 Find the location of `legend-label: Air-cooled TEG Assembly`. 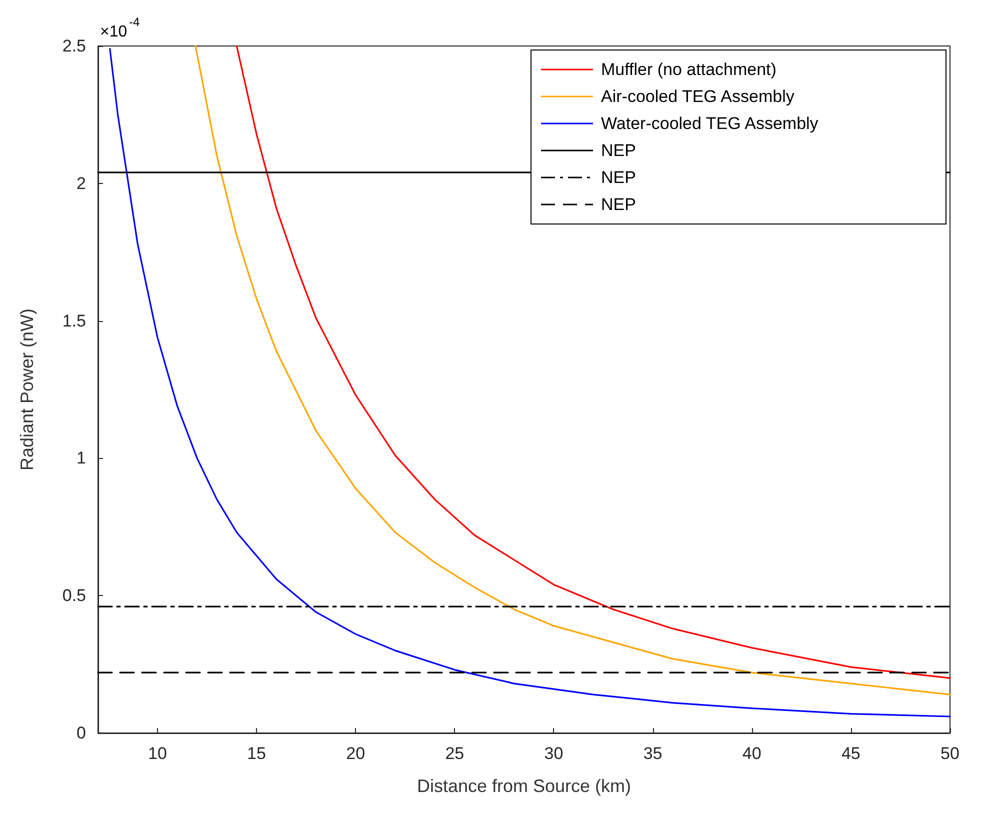

legend-label: Air-cooled TEG Assembly is located at coordinates (698, 96).